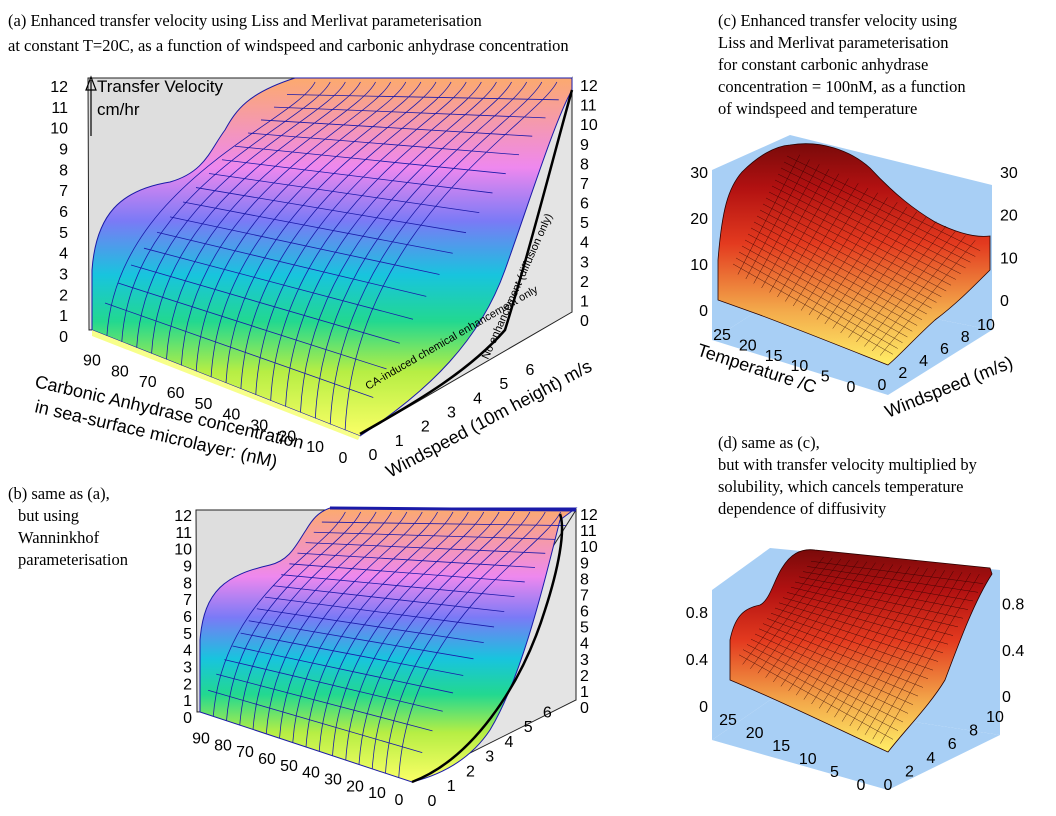  What do you see at coordinates (584, 164) in the screenshot?
I see `panel-a-right-z-tick-8: 8` at bounding box center [584, 164].